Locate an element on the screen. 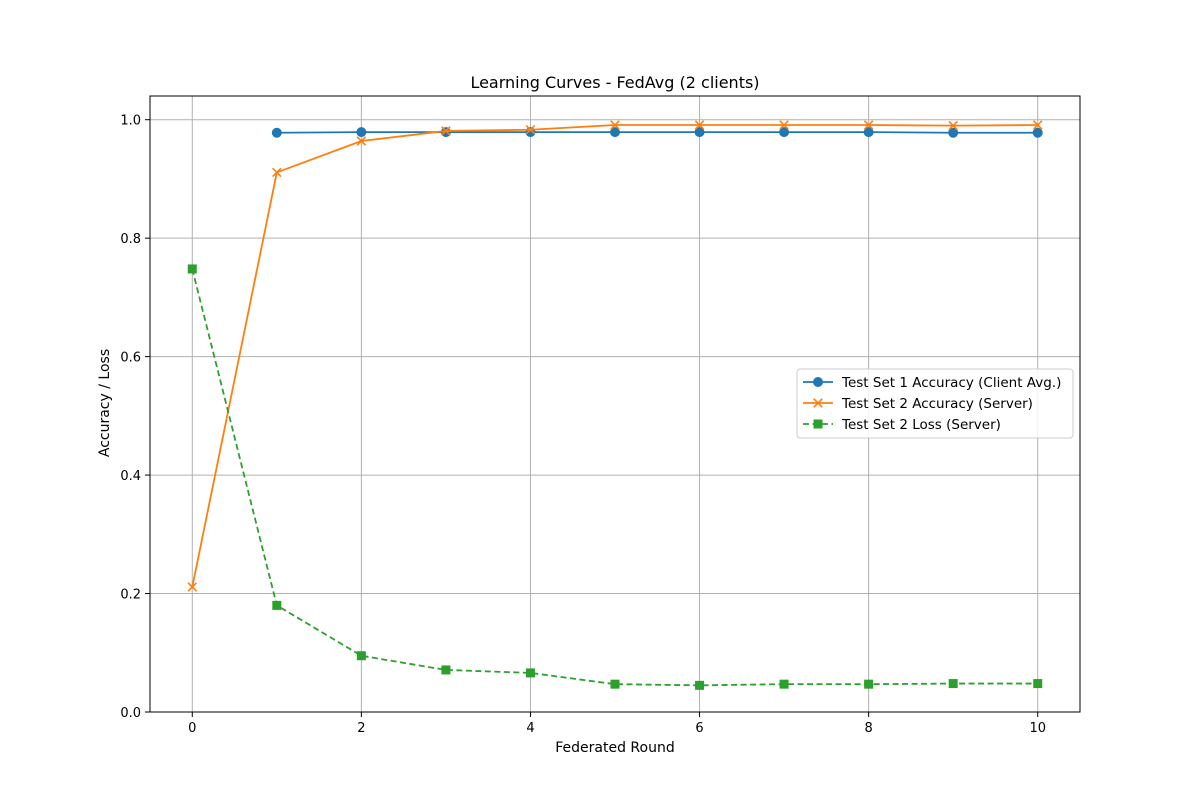 The width and height of the screenshot is (1200, 800). chart-title: Learning Curves - FedAvg (2 clients) is located at coordinates (614, 82).